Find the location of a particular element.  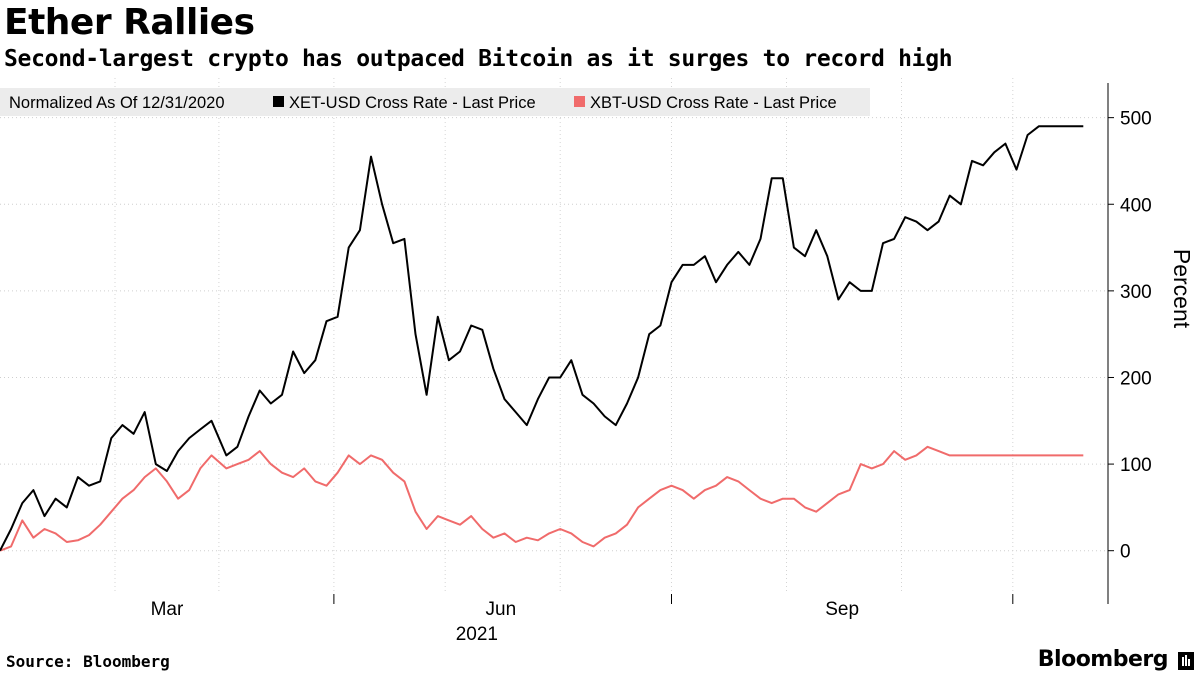

legend-box is located at coordinates (435, 102).